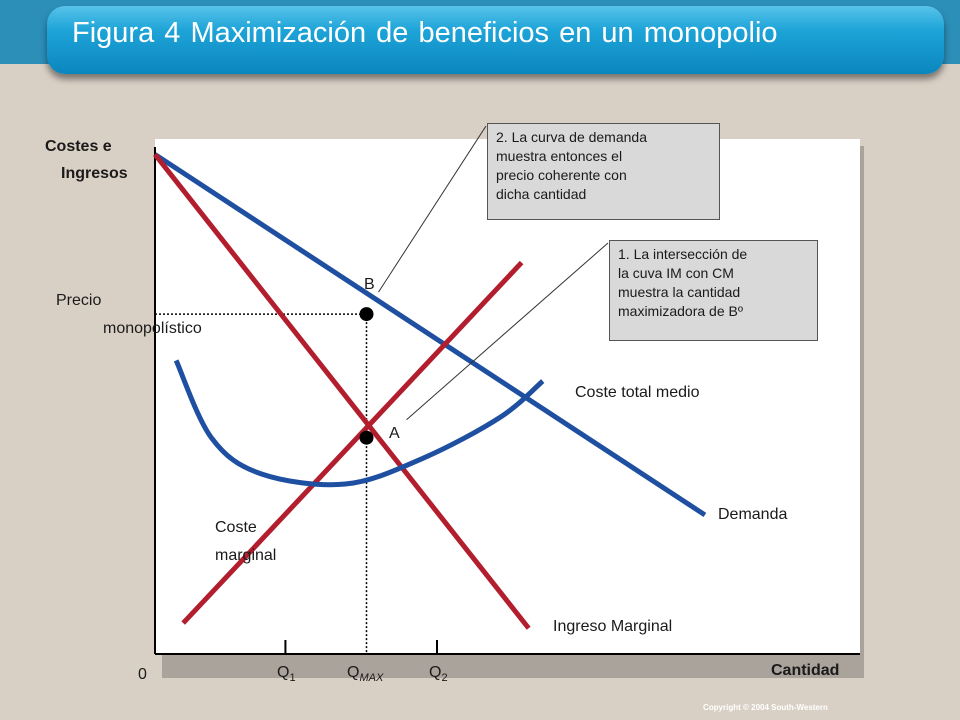 Image resolution: width=960 pixels, height=720 pixels. What do you see at coordinates (613, 626) in the screenshot?
I see `series-label-mr: Ingreso Marginal` at bounding box center [613, 626].